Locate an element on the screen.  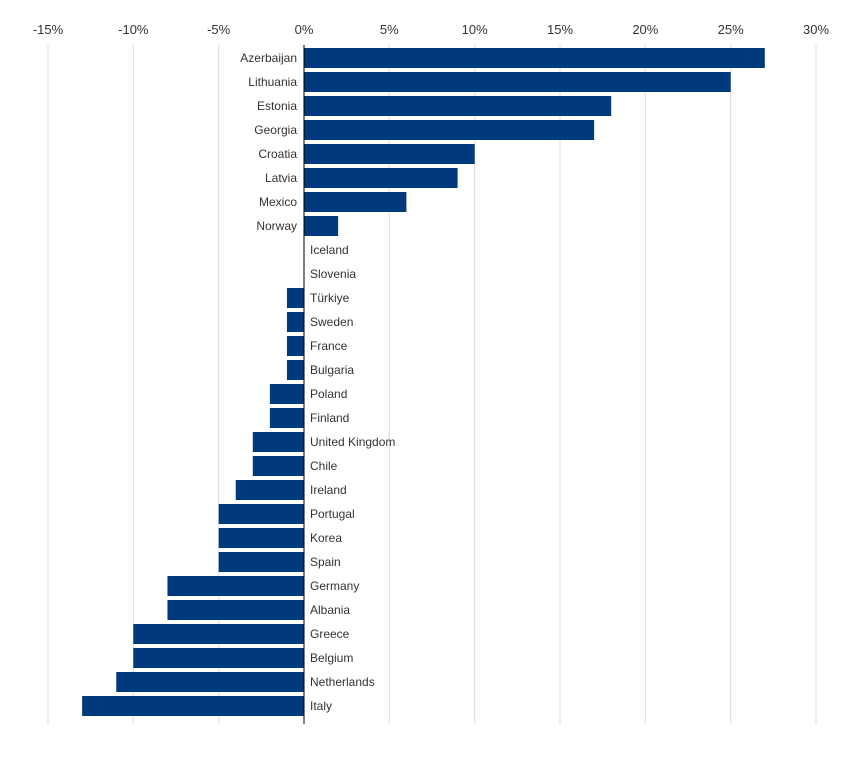
category-label: Spain is located at coordinates (325, 562).